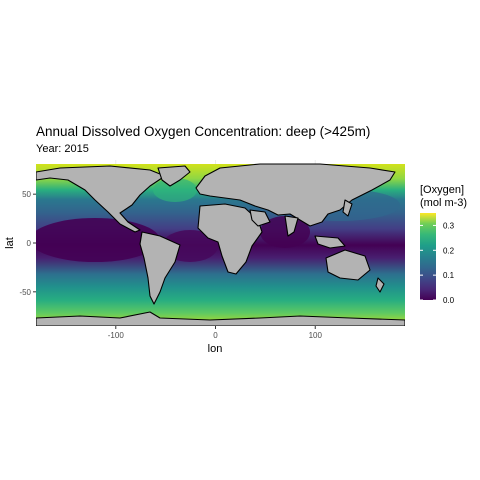  I want to click on x-axis-label: lon, so click(215, 349).